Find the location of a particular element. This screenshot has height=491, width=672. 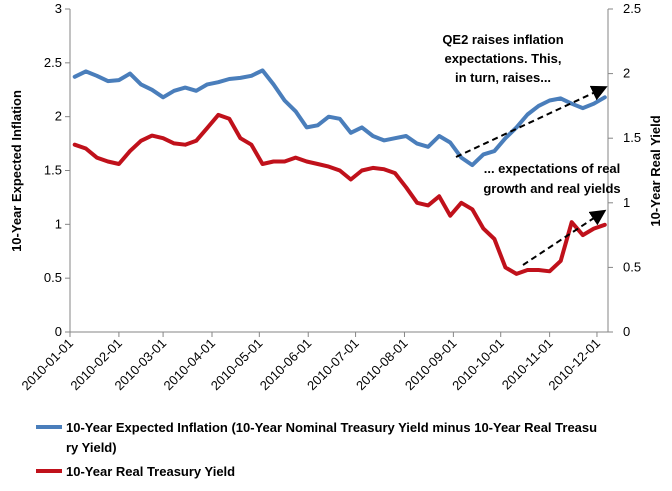

y-right-tick-label: 2 is located at coordinates (626, 73).